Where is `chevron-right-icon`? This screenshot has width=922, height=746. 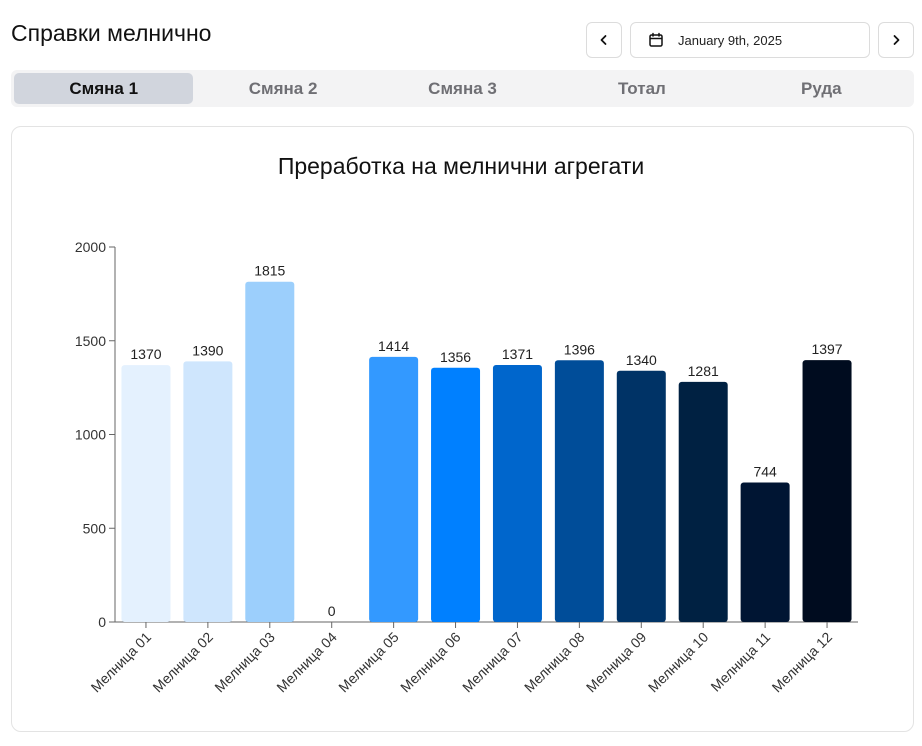
chevron-right-icon is located at coordinates (896, 40).